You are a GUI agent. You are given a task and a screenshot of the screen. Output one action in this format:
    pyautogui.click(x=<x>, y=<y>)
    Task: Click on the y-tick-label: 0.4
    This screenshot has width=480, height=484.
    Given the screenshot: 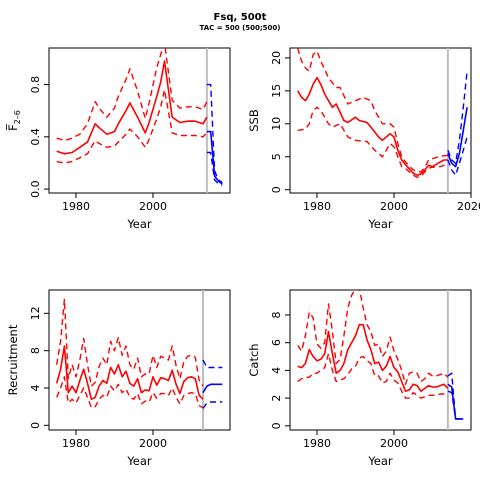 What is the action you would take?
    pyautogui.click(x=35, y=137)
    